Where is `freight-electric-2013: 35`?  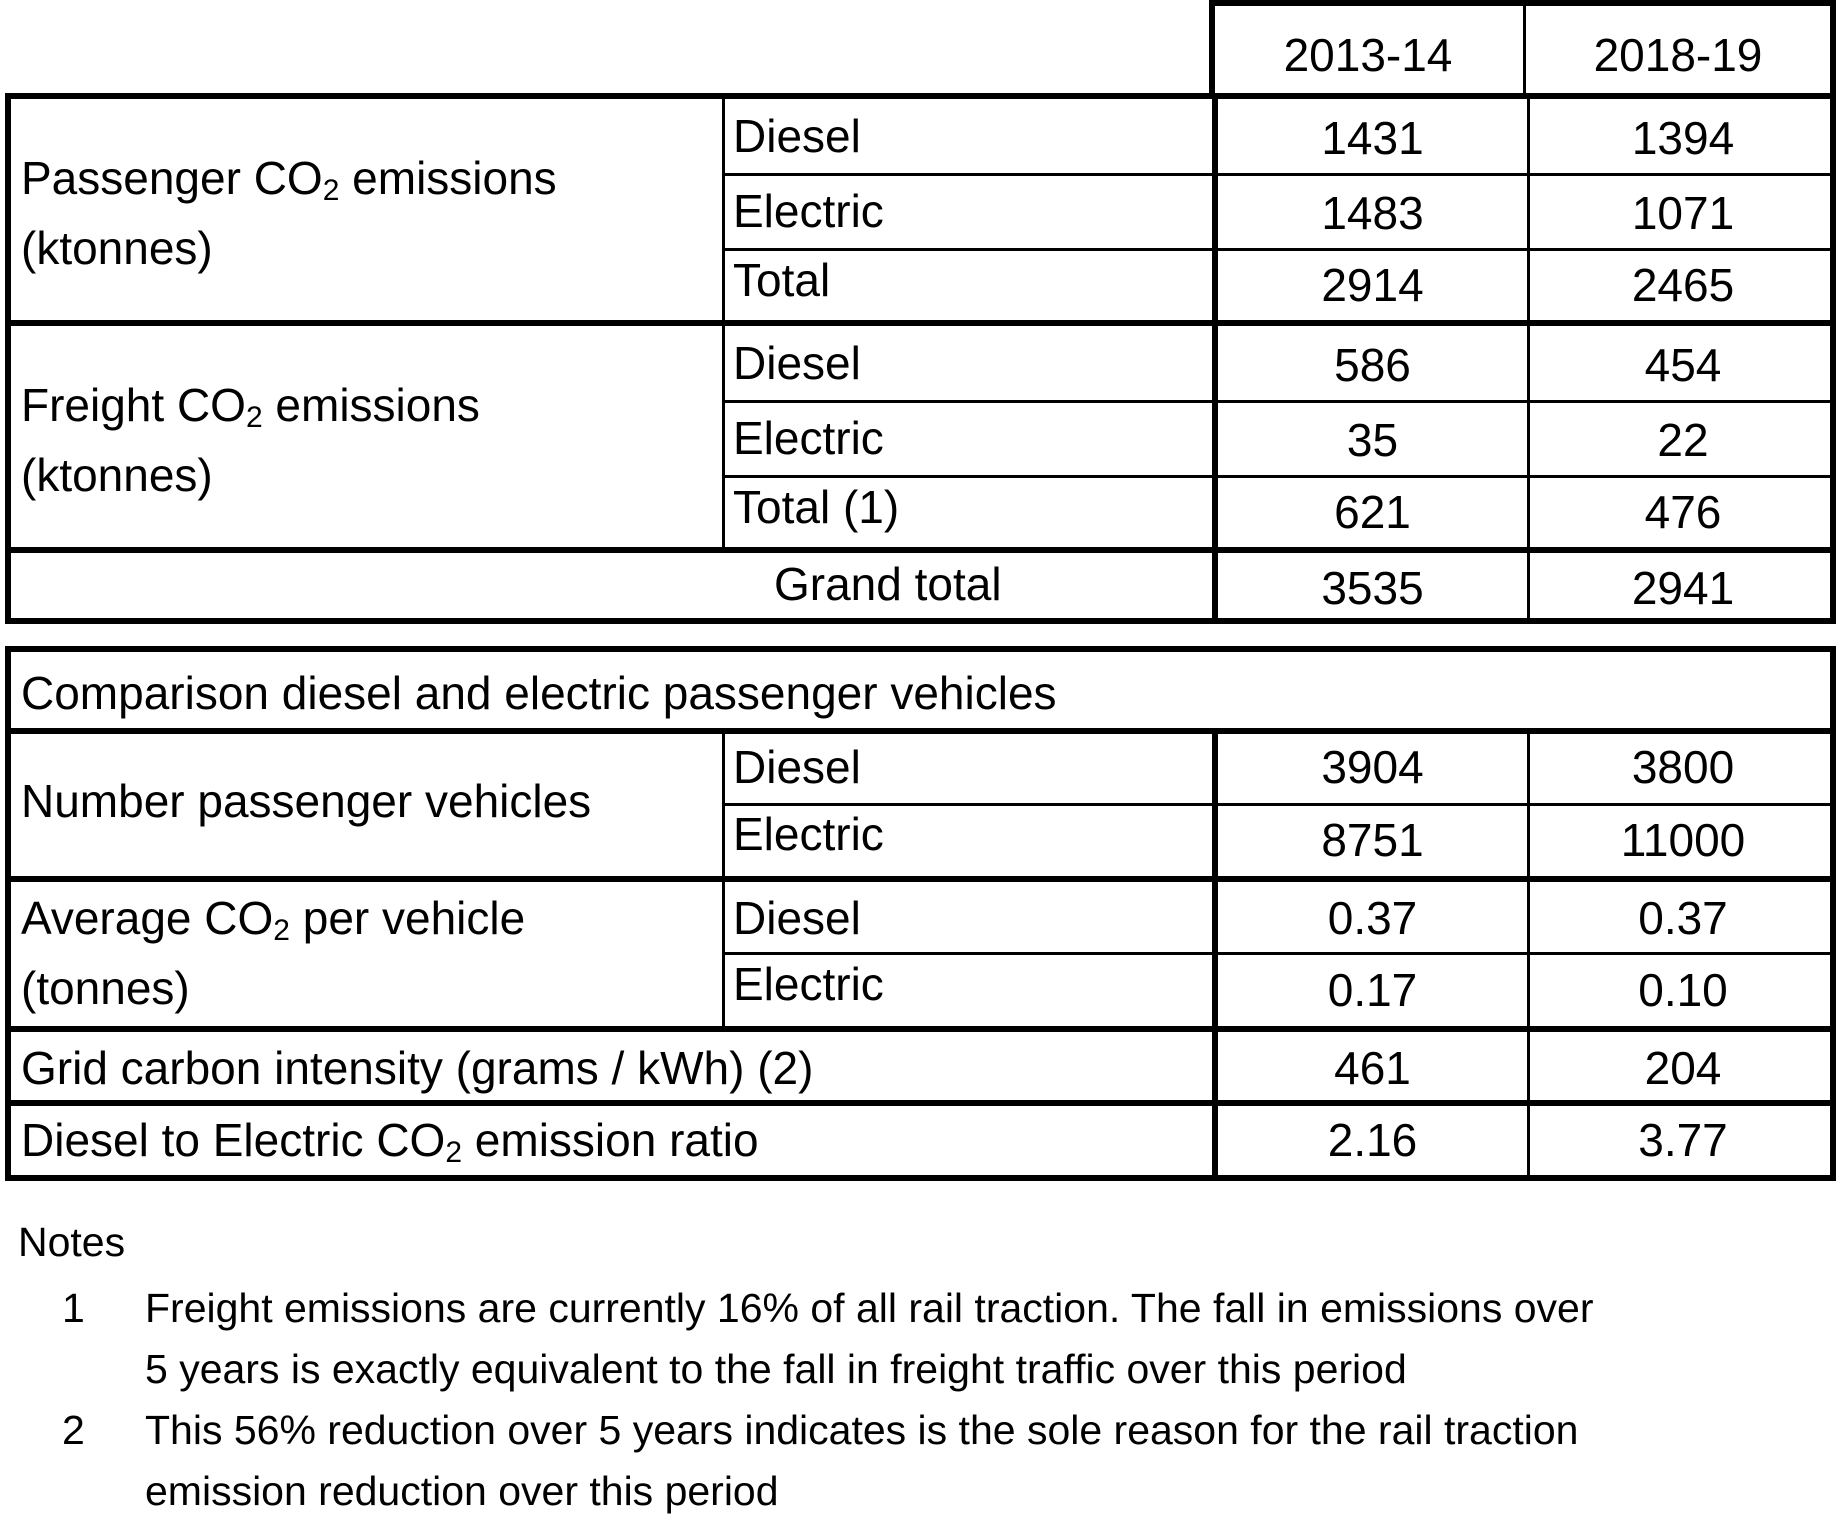
freight-electric-2013: 35 is located at coordinates (1372, 440).